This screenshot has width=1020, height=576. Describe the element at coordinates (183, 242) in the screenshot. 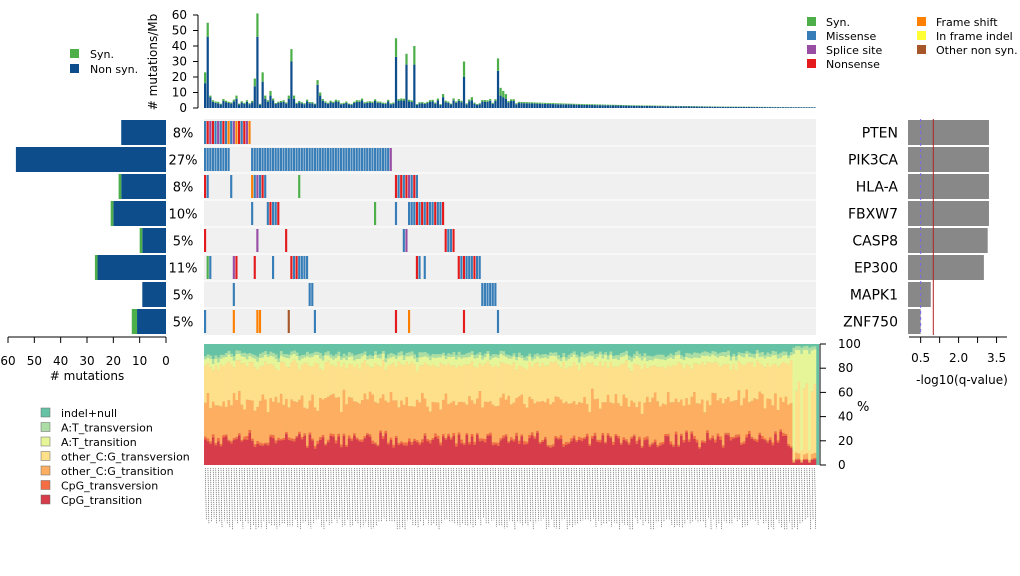

I see `gene-percent-label: 5%` at that location.